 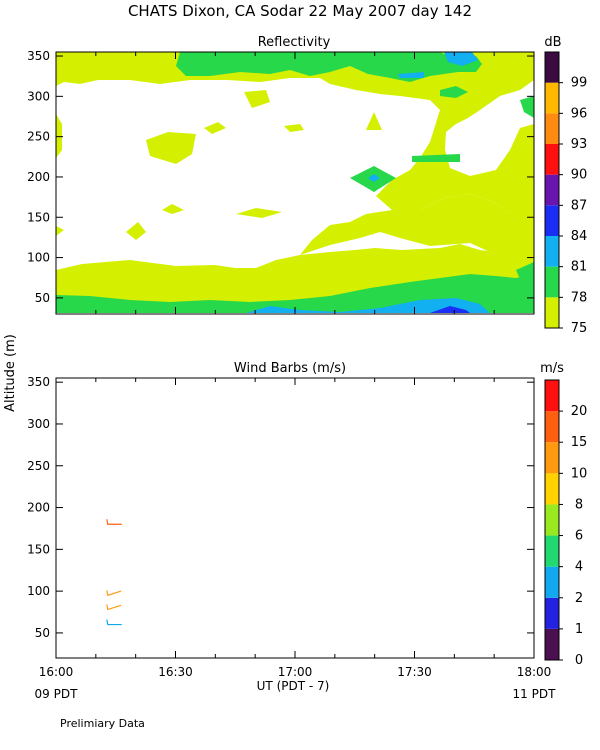 I want to click on colorbar-label: 75, so click(x=579, y=328).